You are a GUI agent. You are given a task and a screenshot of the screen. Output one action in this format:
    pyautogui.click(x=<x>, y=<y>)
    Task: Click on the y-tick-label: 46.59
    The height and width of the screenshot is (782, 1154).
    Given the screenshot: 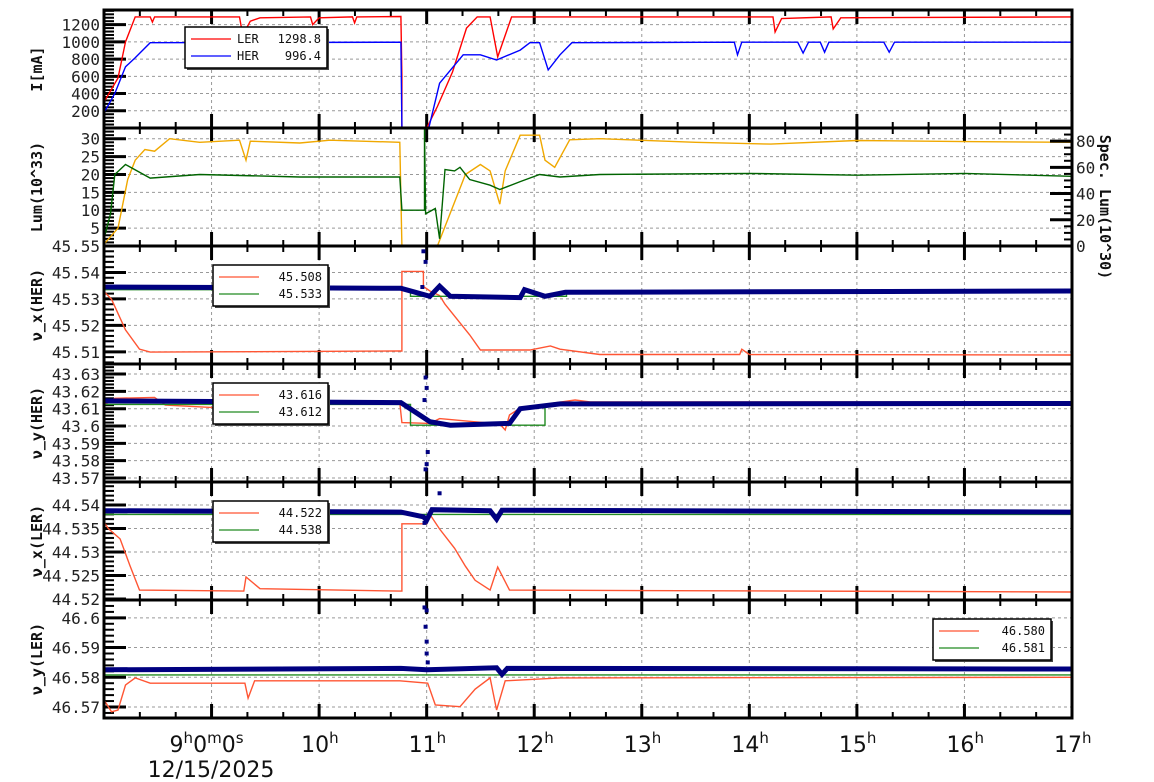 What is the action you would take?
    pyautogui.click(x=76, y=648)
    